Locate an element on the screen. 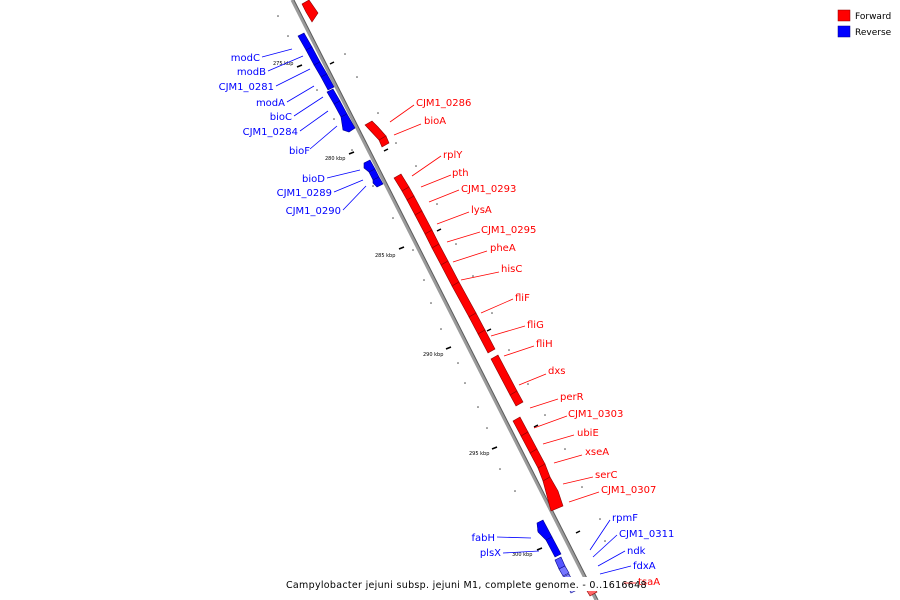 This screenshot has height=600, width=900. gene-label-fliG: fliG is located at coordinates (535, 325).